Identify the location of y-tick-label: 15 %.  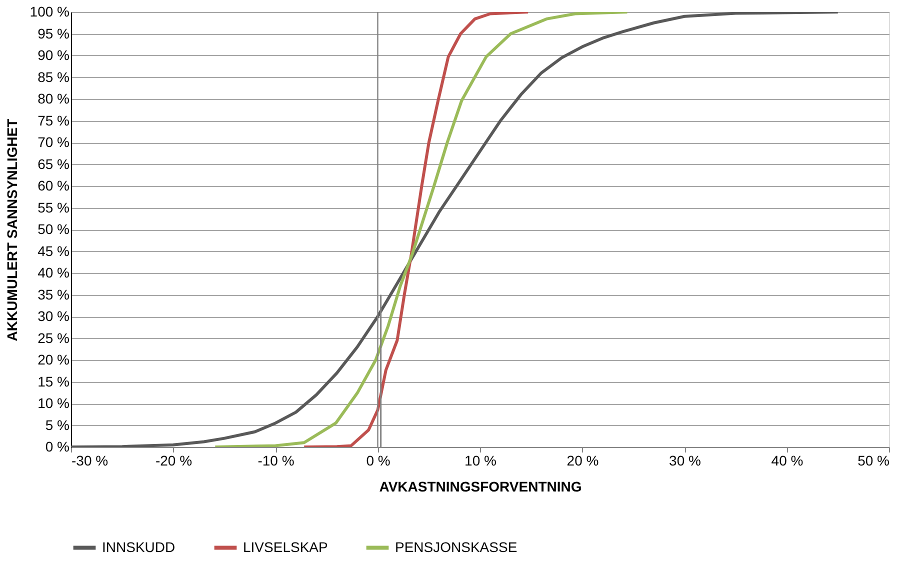
(54, 381).